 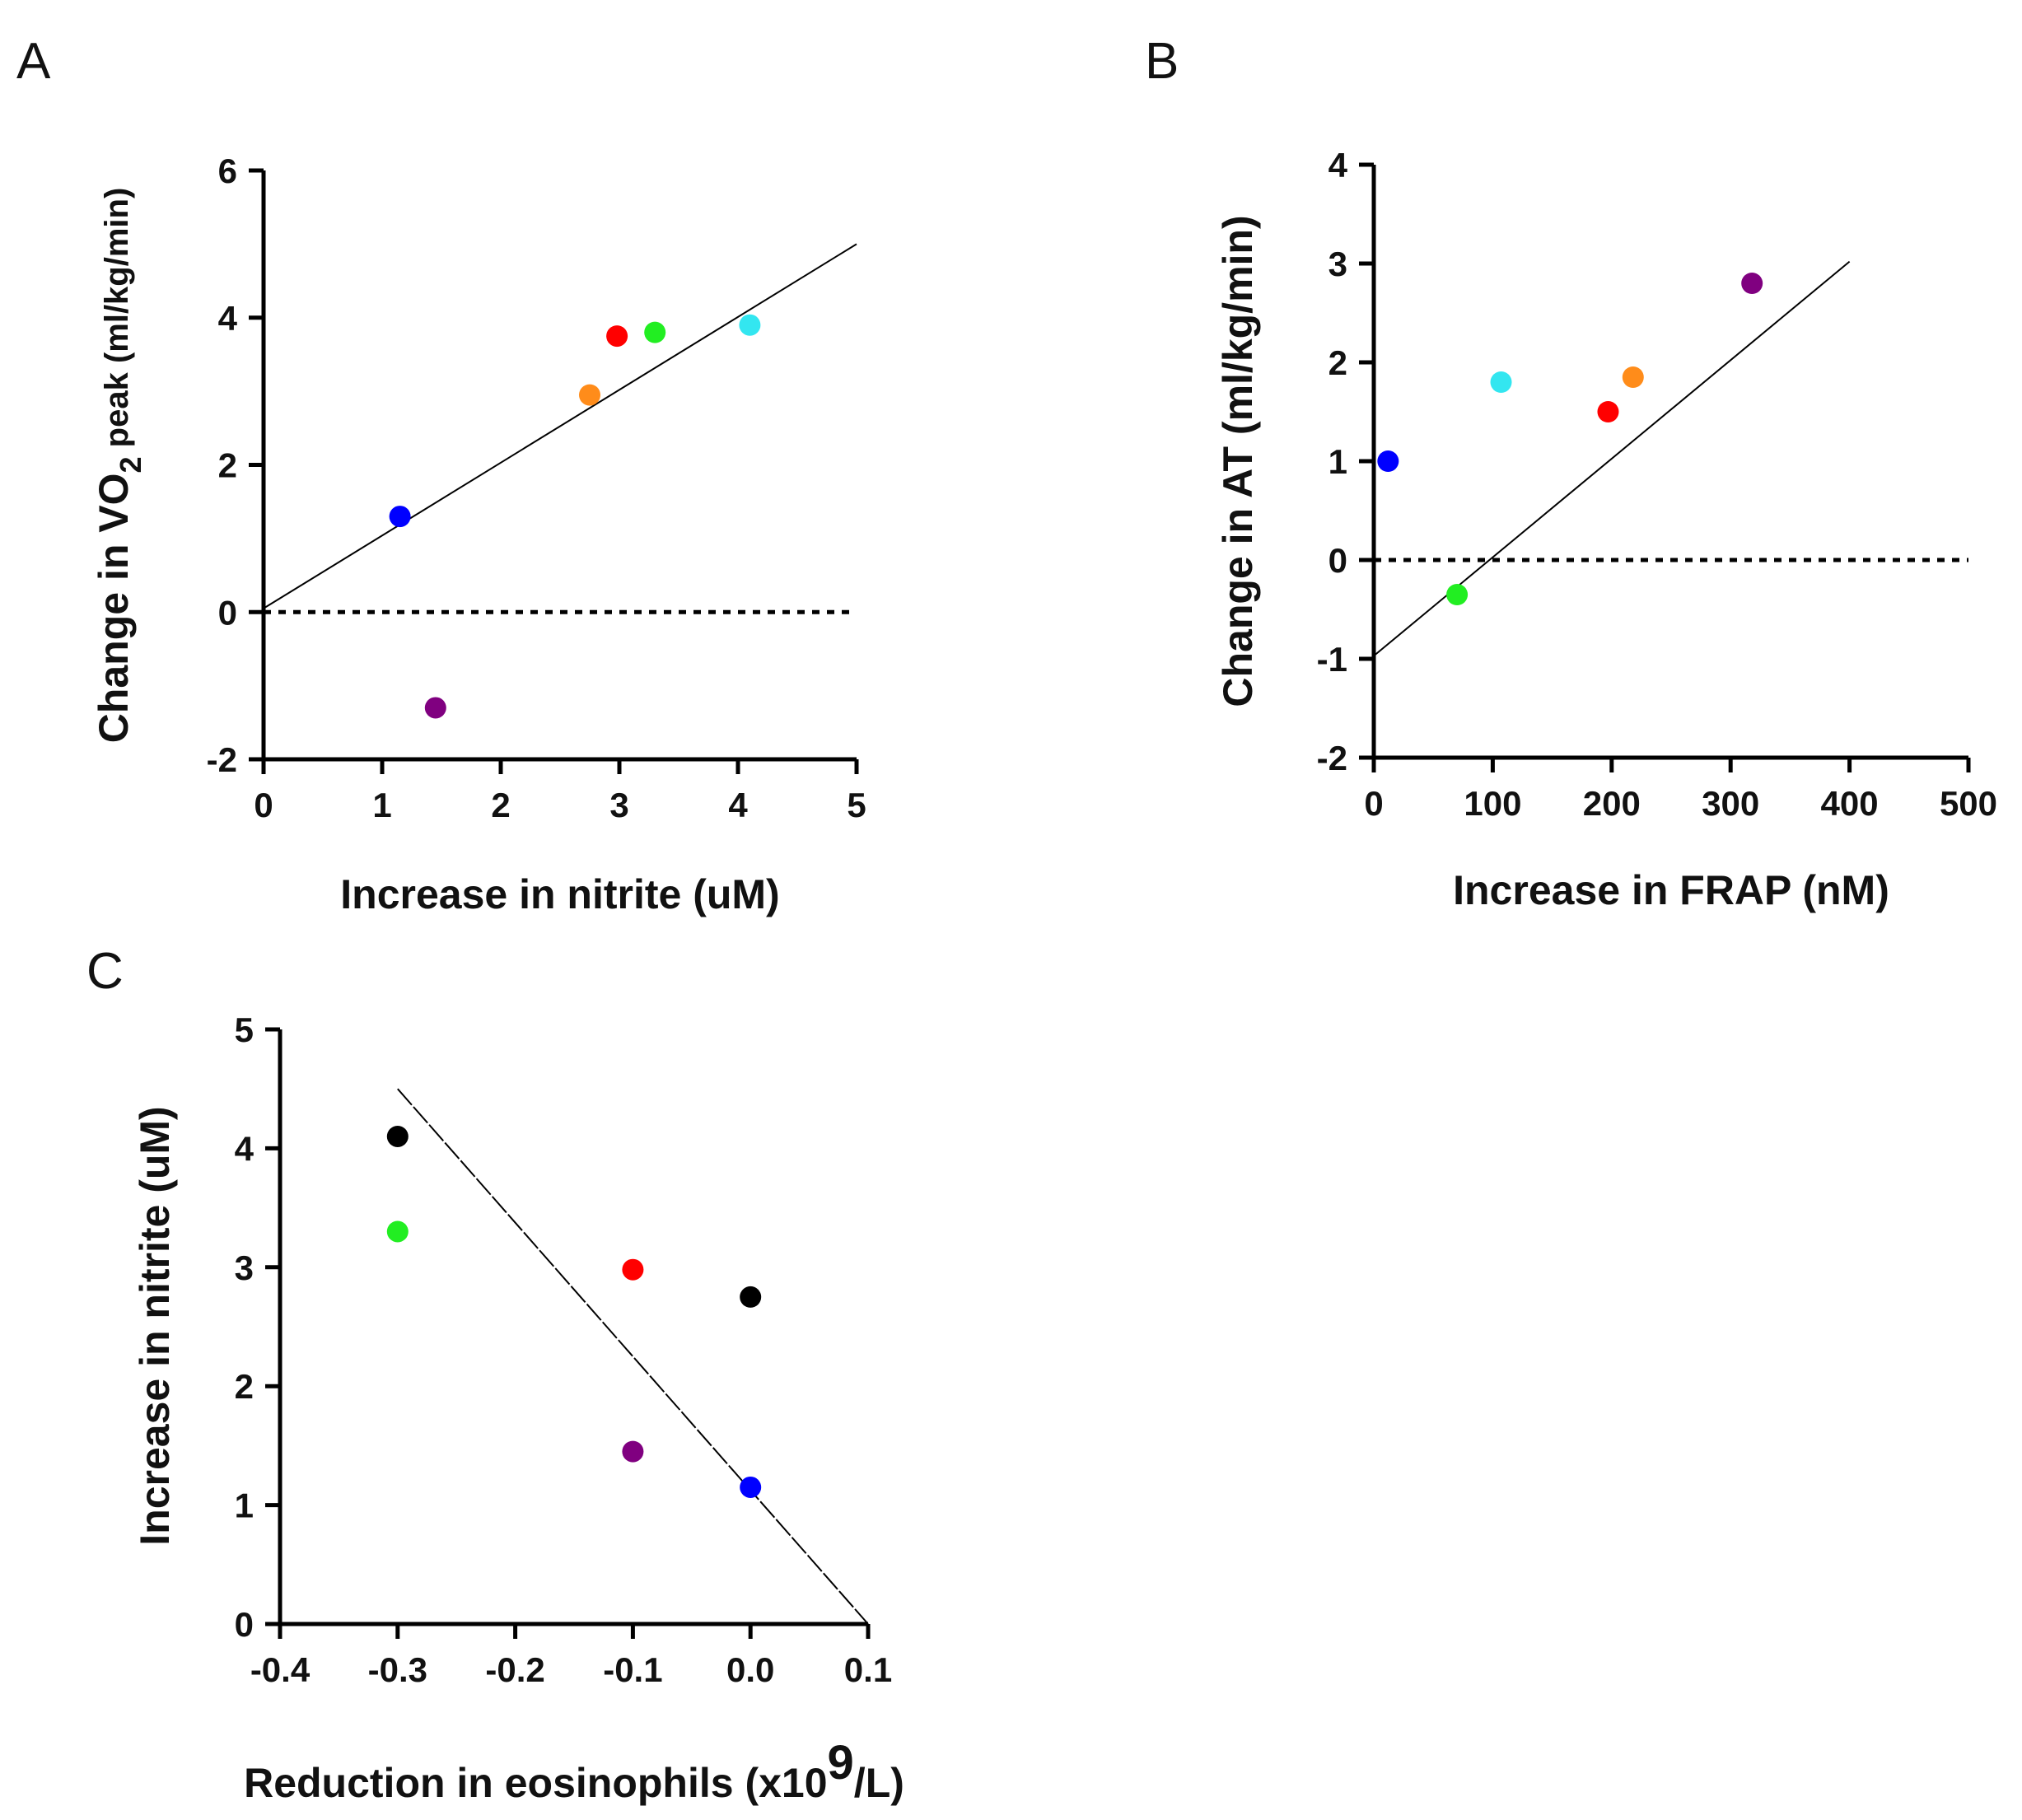 I want to click on x-tick-label: -0.2, so click(x=514, y=1669).